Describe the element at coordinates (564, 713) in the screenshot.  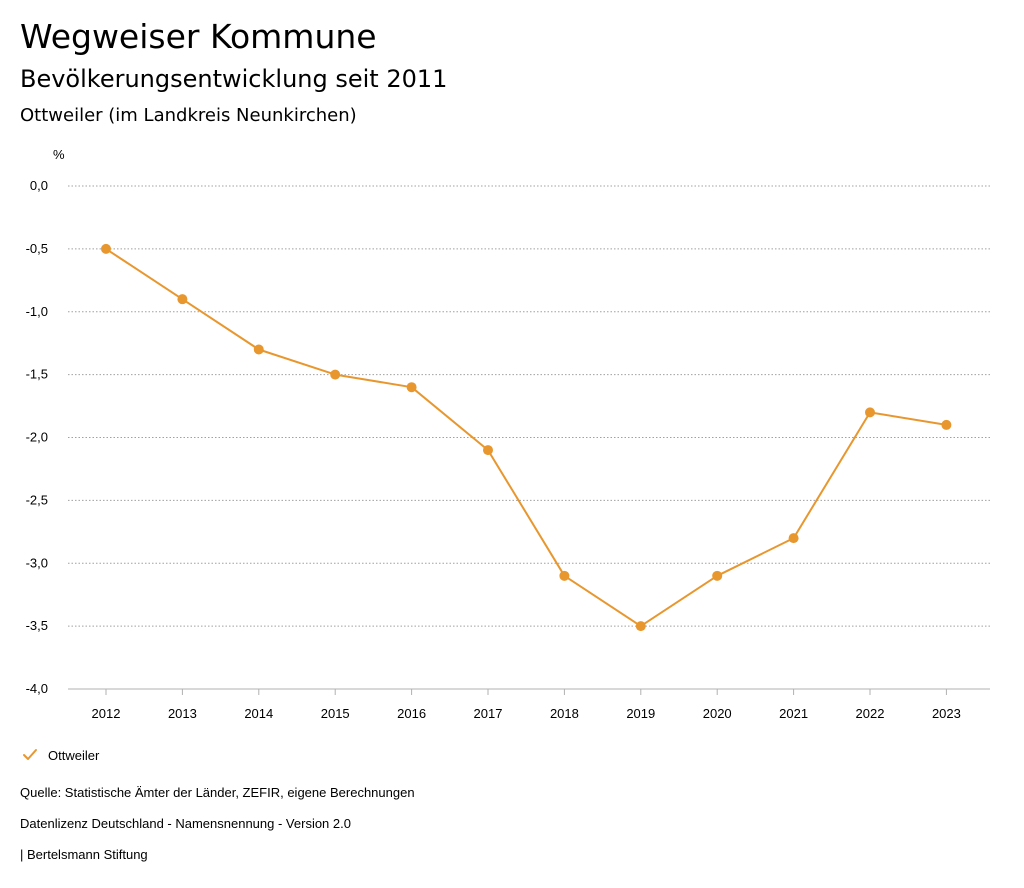
I see `x-tick-label: 2018` at that location.